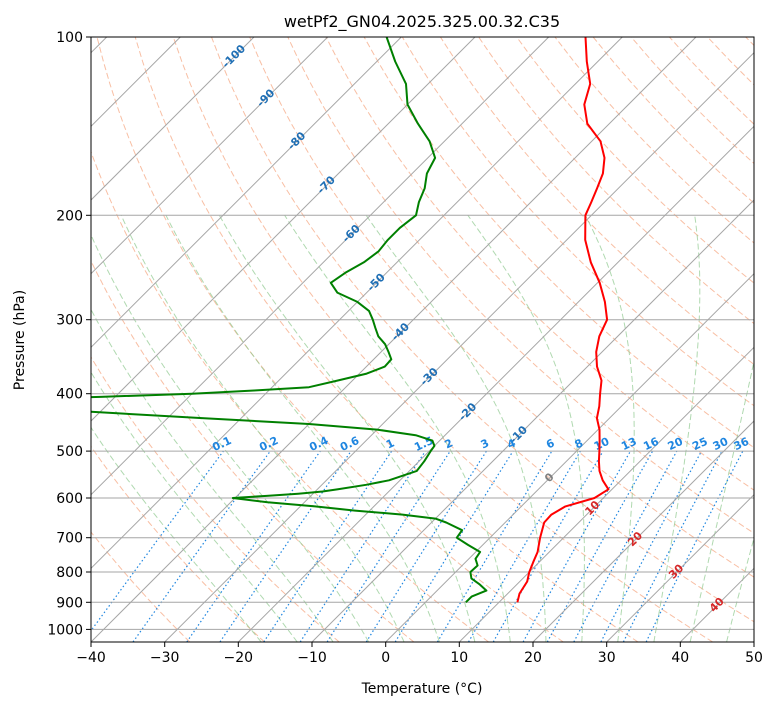 The width and height of the screenshot is (775, 708). I want to click on y-tick-label: 100, so click(69, 38).